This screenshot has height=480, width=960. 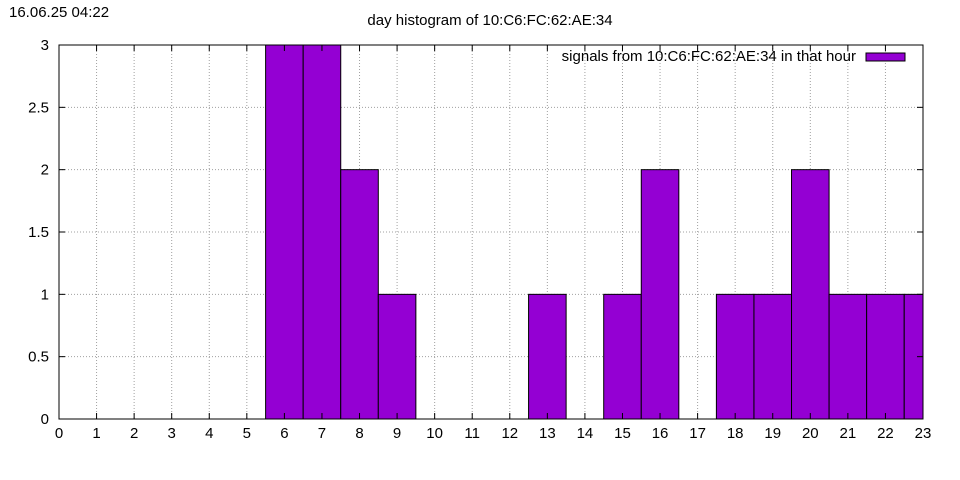 What do you see at coordinates (397, 433) in the screenshot?
I see `x-tick-label: 9` at bounding box center [397, 433].